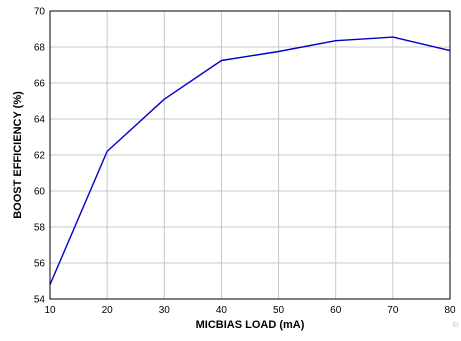 This screenshot has height=341, width=461. I want to click on y-tick-label: 54, so click(40, 300).